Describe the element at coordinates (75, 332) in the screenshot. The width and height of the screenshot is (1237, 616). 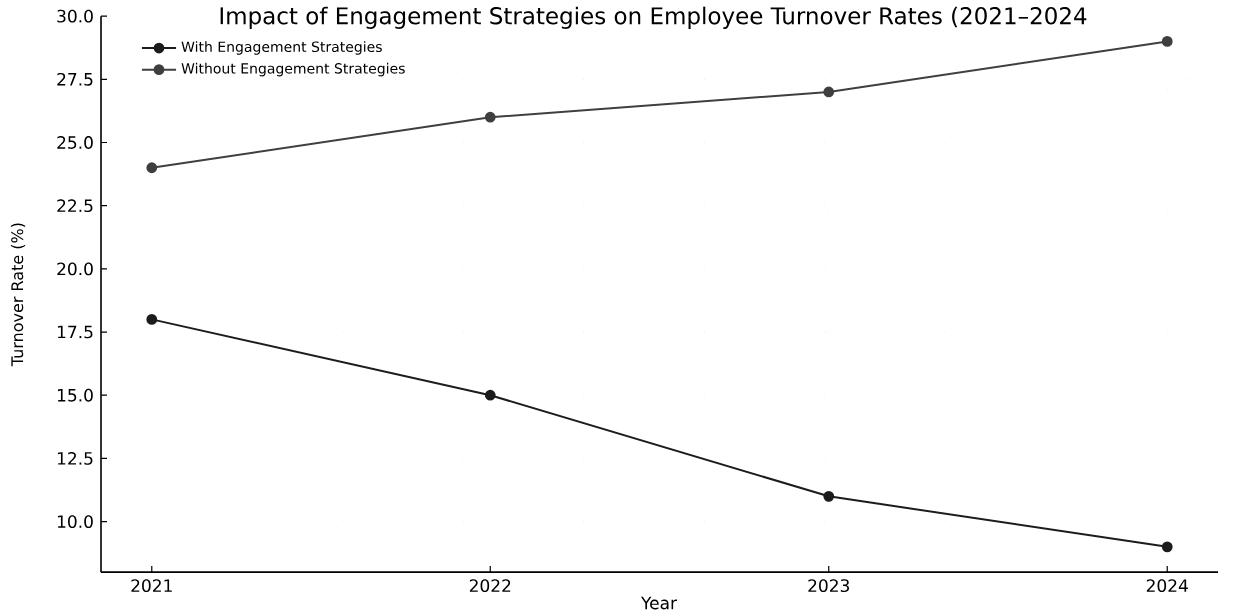
I see `y-tick-label: 17.5` at that location.